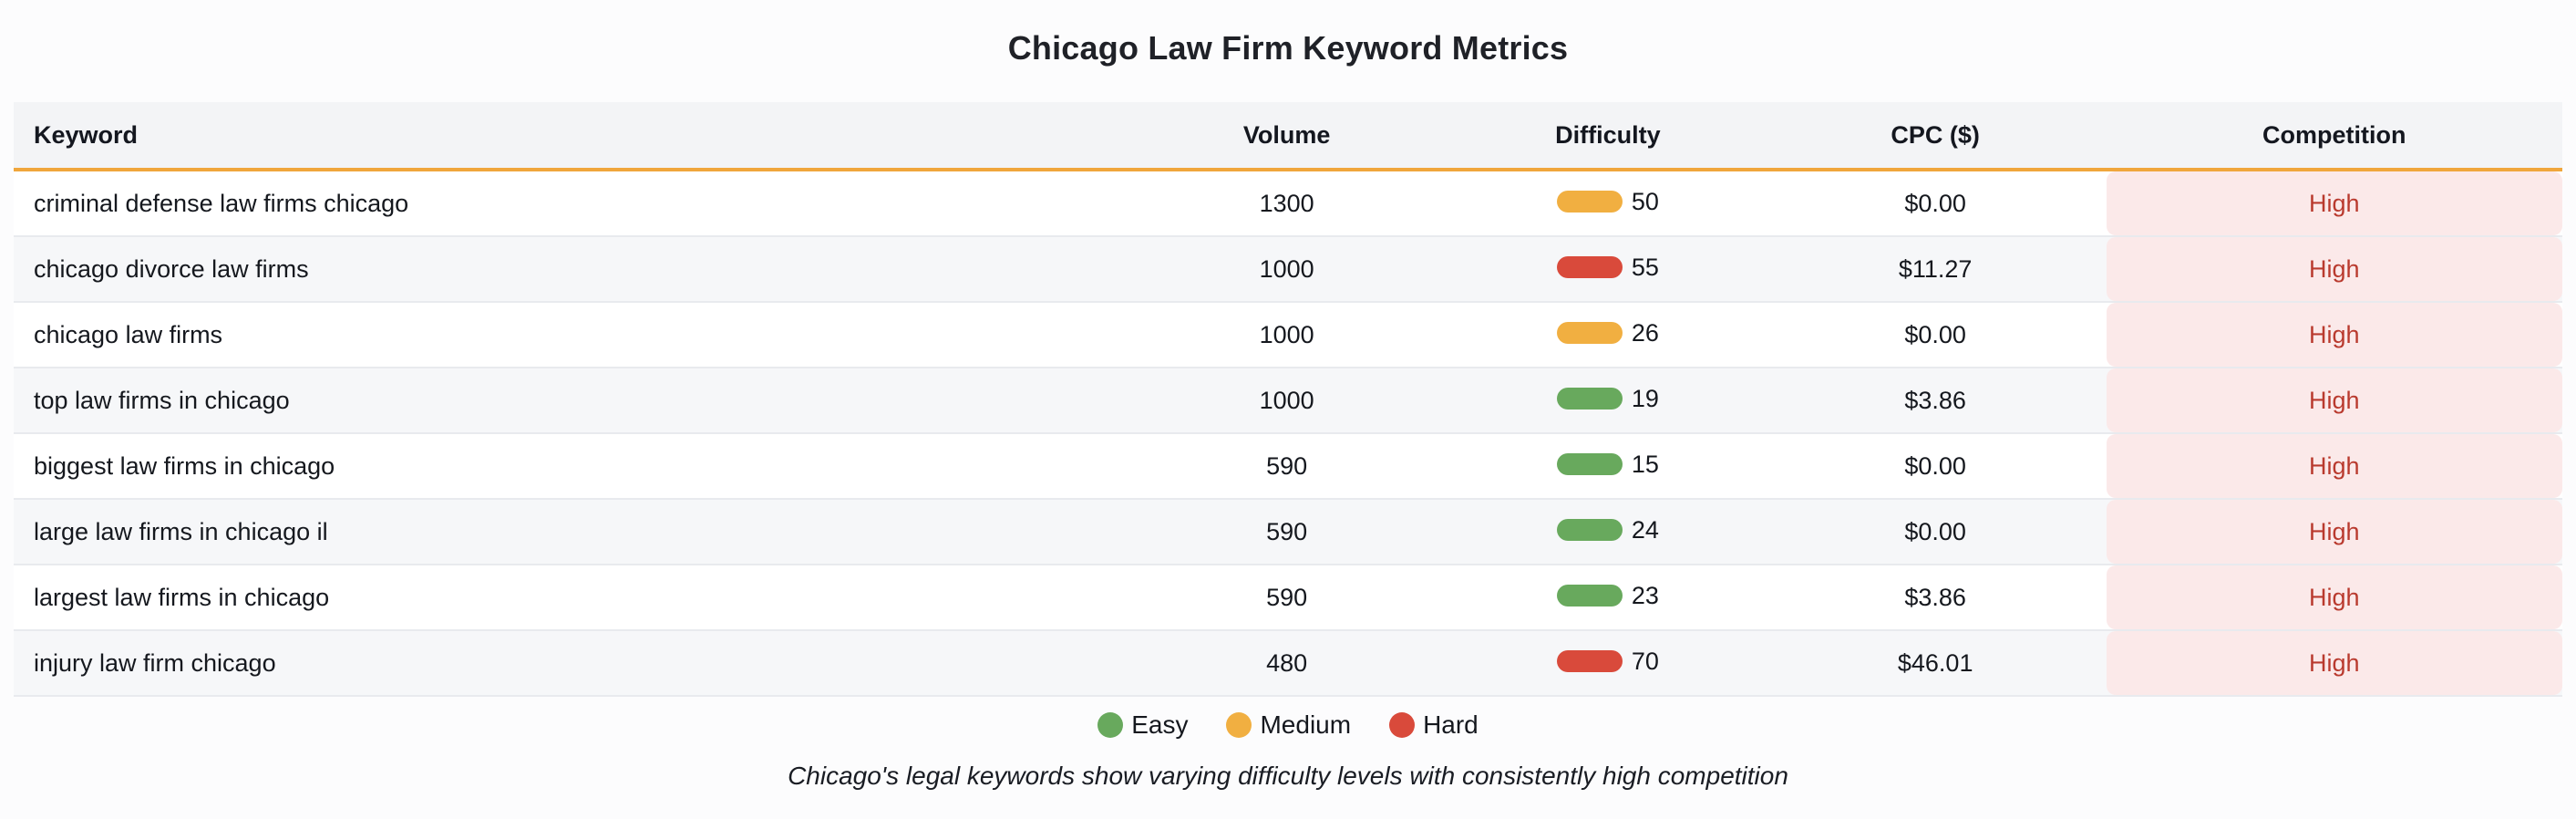 The width and height of the screenshot is (2576, 819). I want to click on difficulty-value: 70, so click(1645, 661).